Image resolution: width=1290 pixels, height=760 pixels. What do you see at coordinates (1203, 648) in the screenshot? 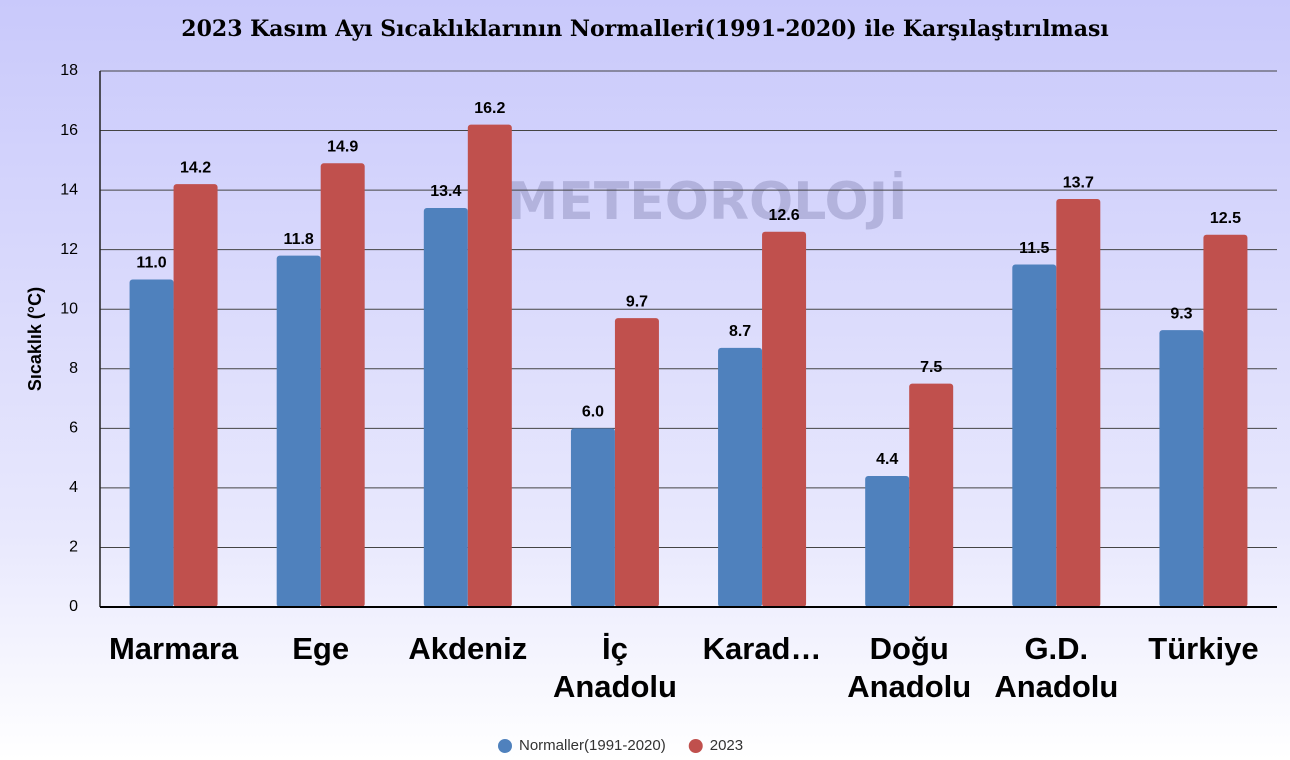
I see `x-tick-label: Türkiye` at bounding box center [1203, 648].